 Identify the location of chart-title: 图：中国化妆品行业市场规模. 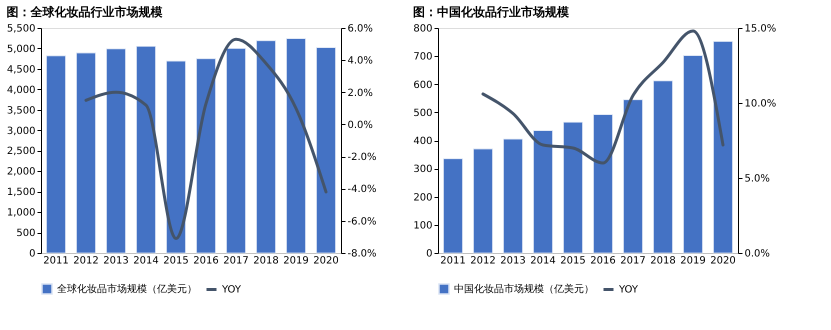
(490, 12).